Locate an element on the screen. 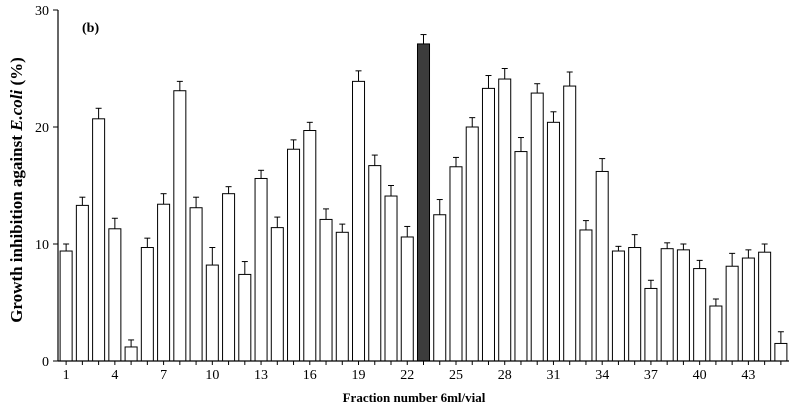  x-tick-label-22: 22 is located at coordinates (407, 375).